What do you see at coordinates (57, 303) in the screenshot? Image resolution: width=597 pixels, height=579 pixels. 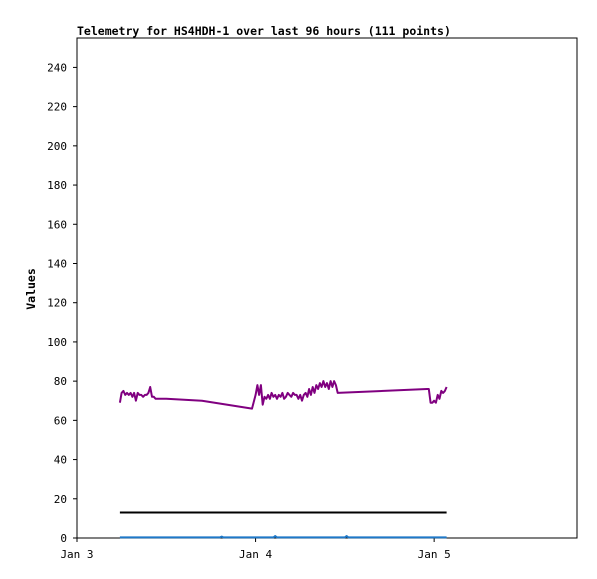 I see `y-tick-label: 120` at bounding box center [57, 303].